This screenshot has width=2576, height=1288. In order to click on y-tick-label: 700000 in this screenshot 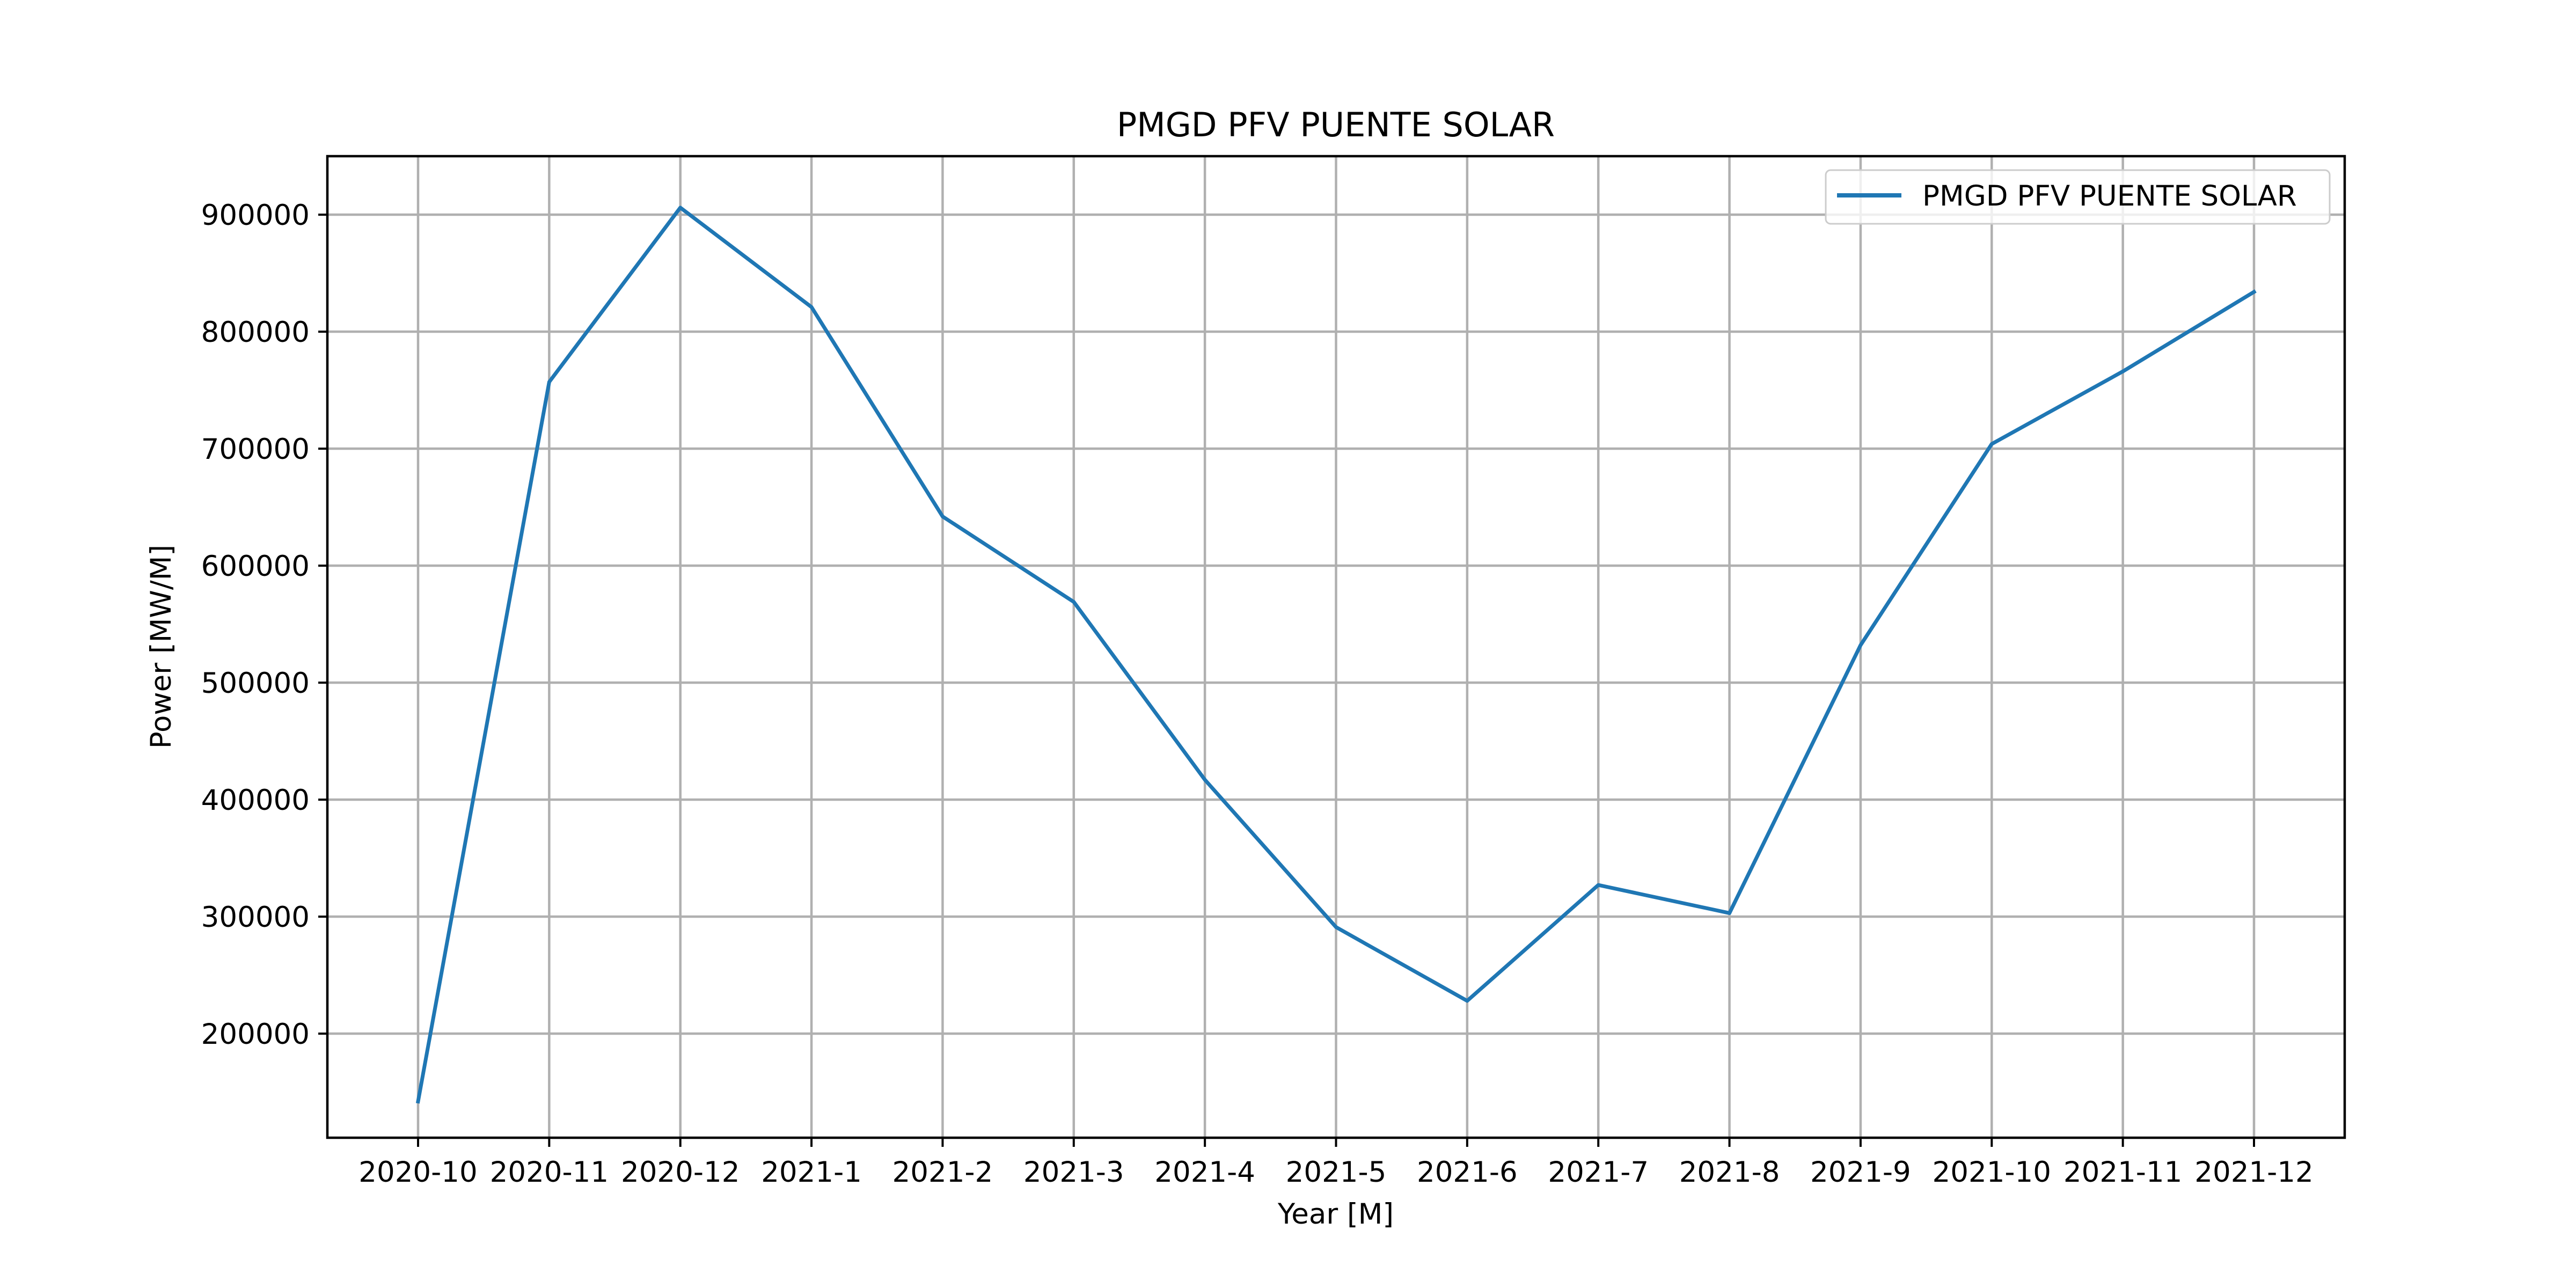, I will do `click(255, 449)`.